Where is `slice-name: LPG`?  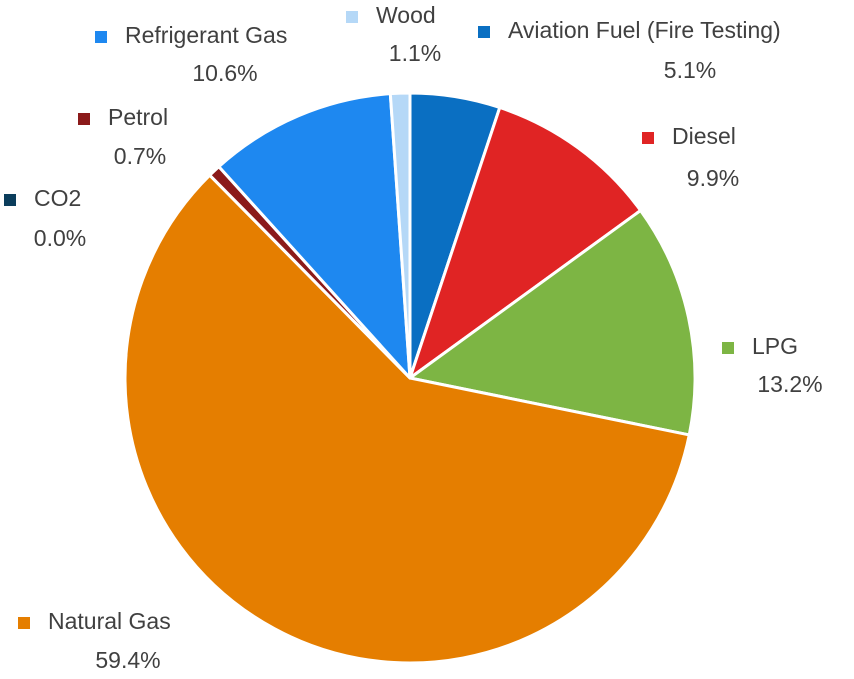
slice-name: LPG is located at coordinates (775, 346).